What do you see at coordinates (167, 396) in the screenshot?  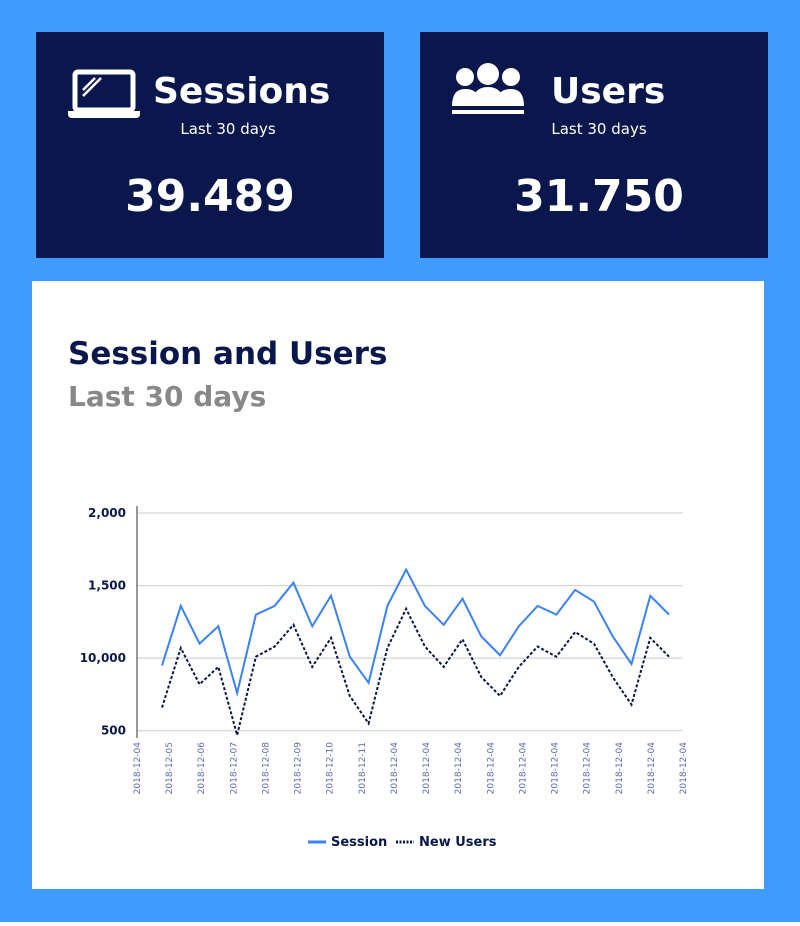 I see `chart-subtitle: Last 30 days` at bounding box center [167, 396].